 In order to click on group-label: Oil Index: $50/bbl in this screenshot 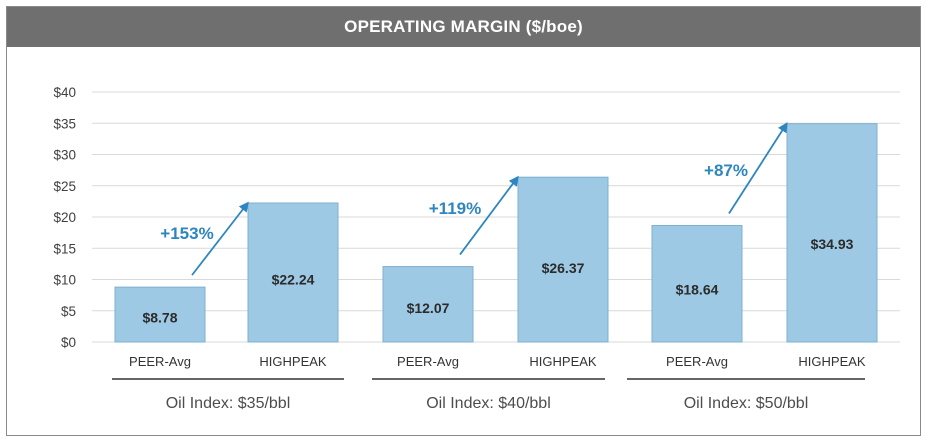, I will do `click(746, 403)`.